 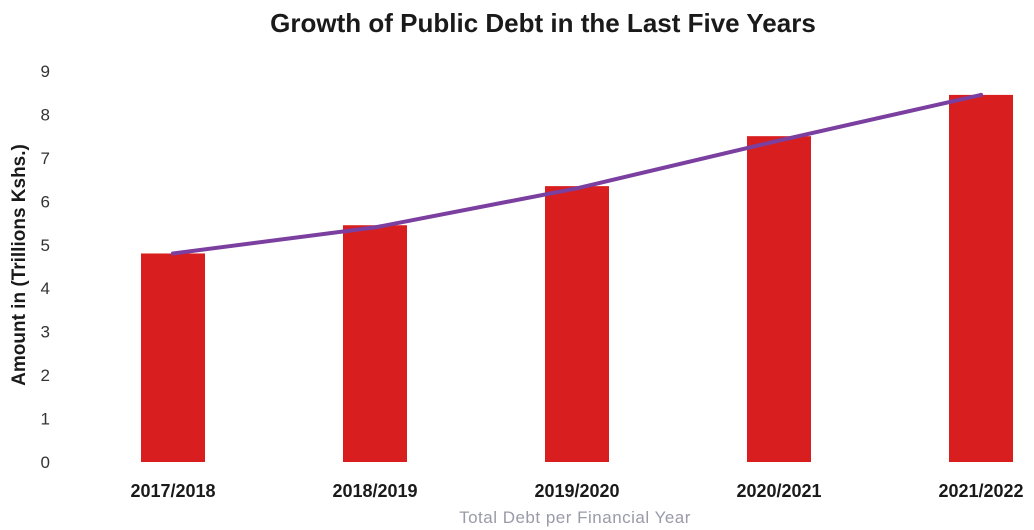 I want to click on bar-2018-2019, so click(x=375, y=343).